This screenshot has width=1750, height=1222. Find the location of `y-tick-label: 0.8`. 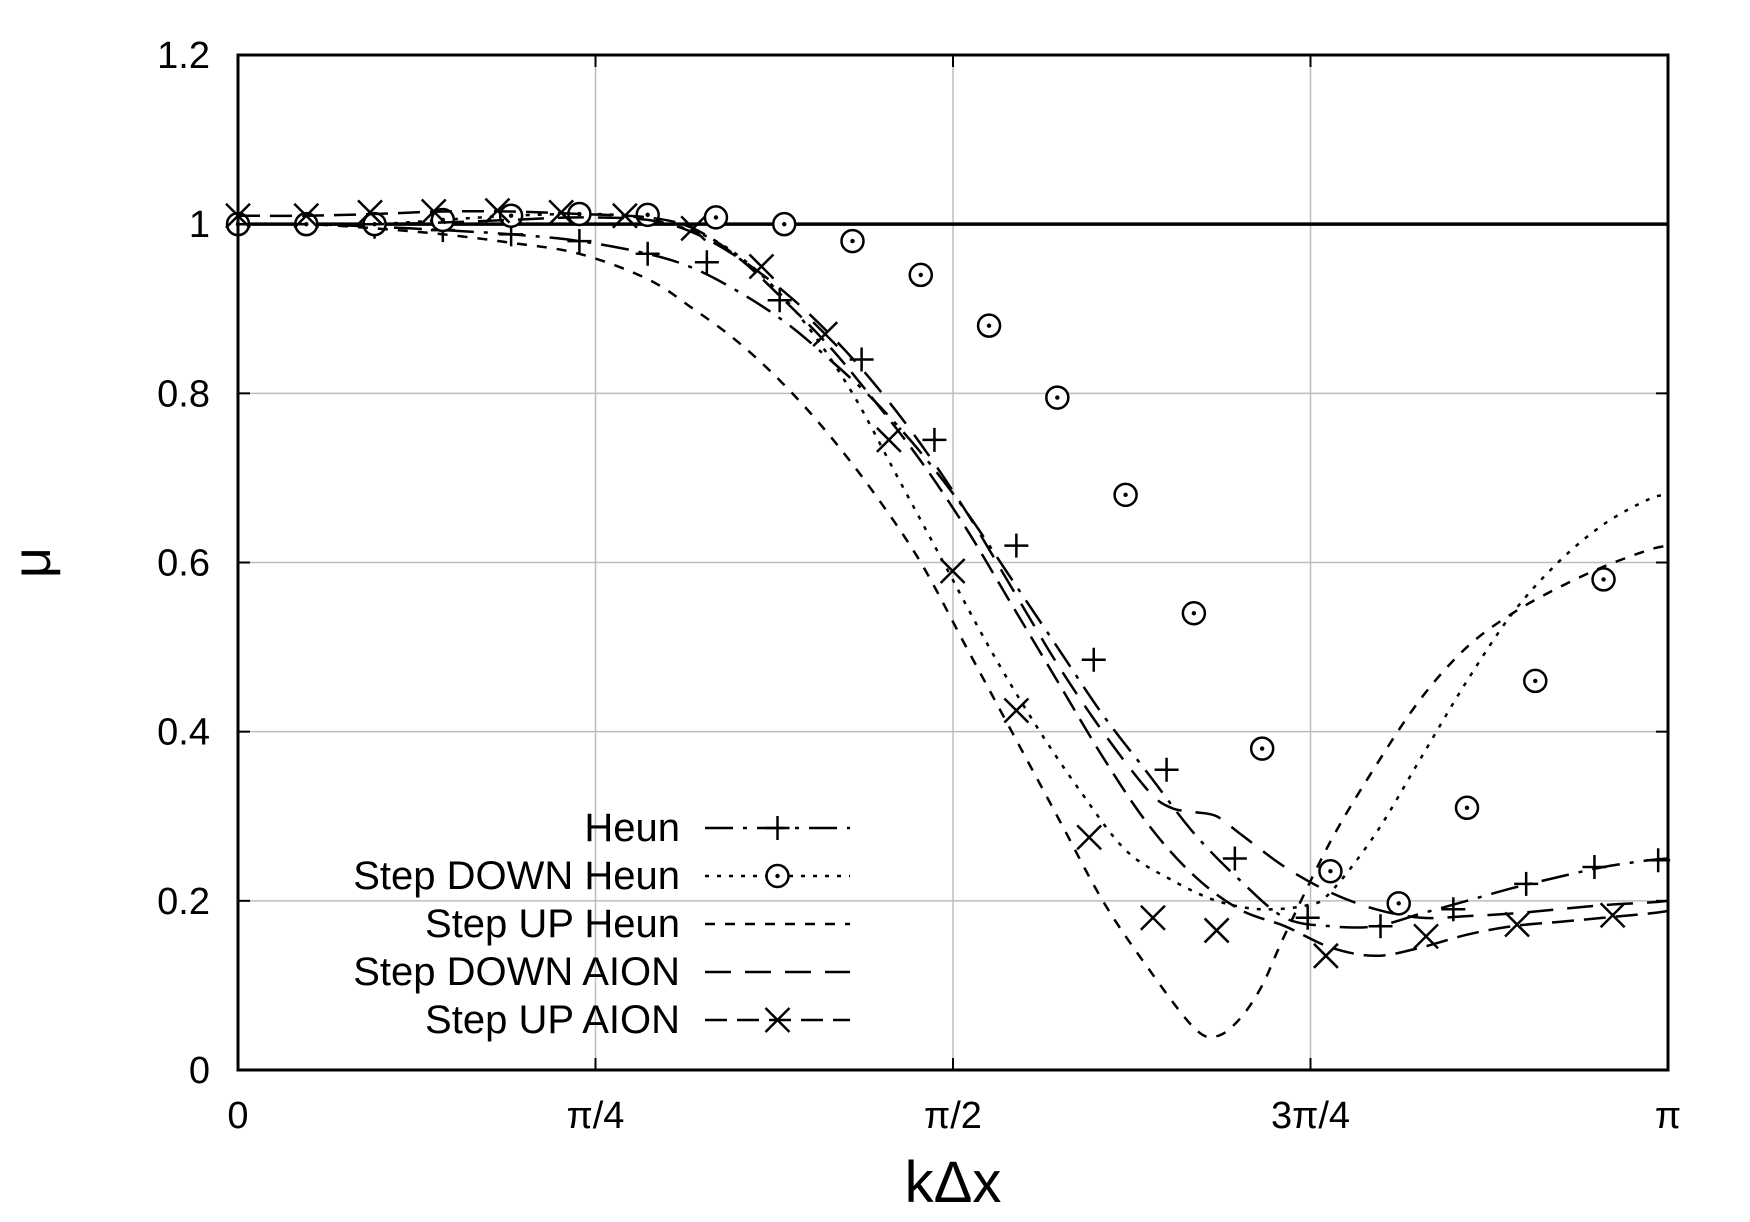

y-tick-label: 0.8 is located at coordinates (183, 394).